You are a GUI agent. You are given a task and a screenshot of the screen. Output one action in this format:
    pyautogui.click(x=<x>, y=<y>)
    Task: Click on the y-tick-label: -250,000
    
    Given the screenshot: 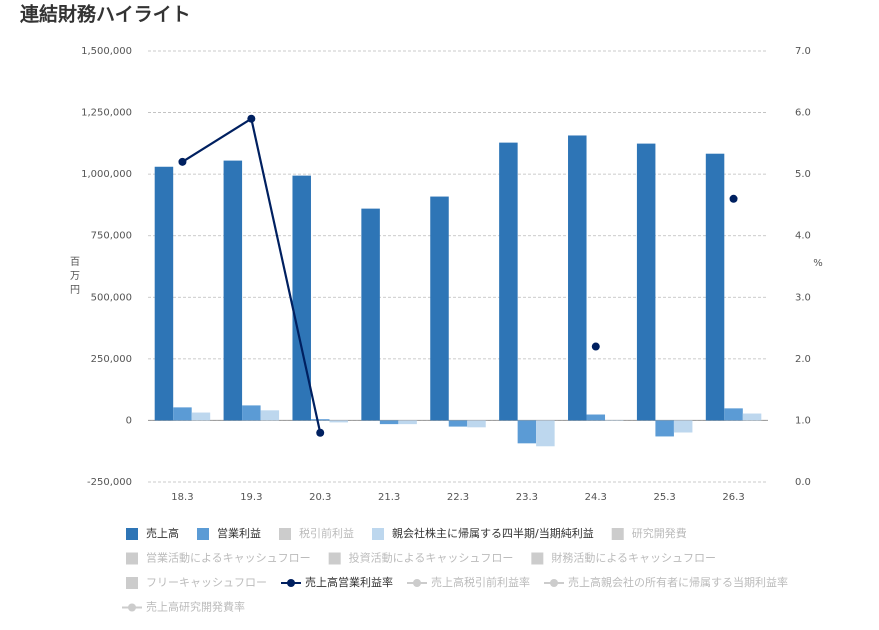 What is the action you would take?
    pyautogui.click(x=109, y=482)
    